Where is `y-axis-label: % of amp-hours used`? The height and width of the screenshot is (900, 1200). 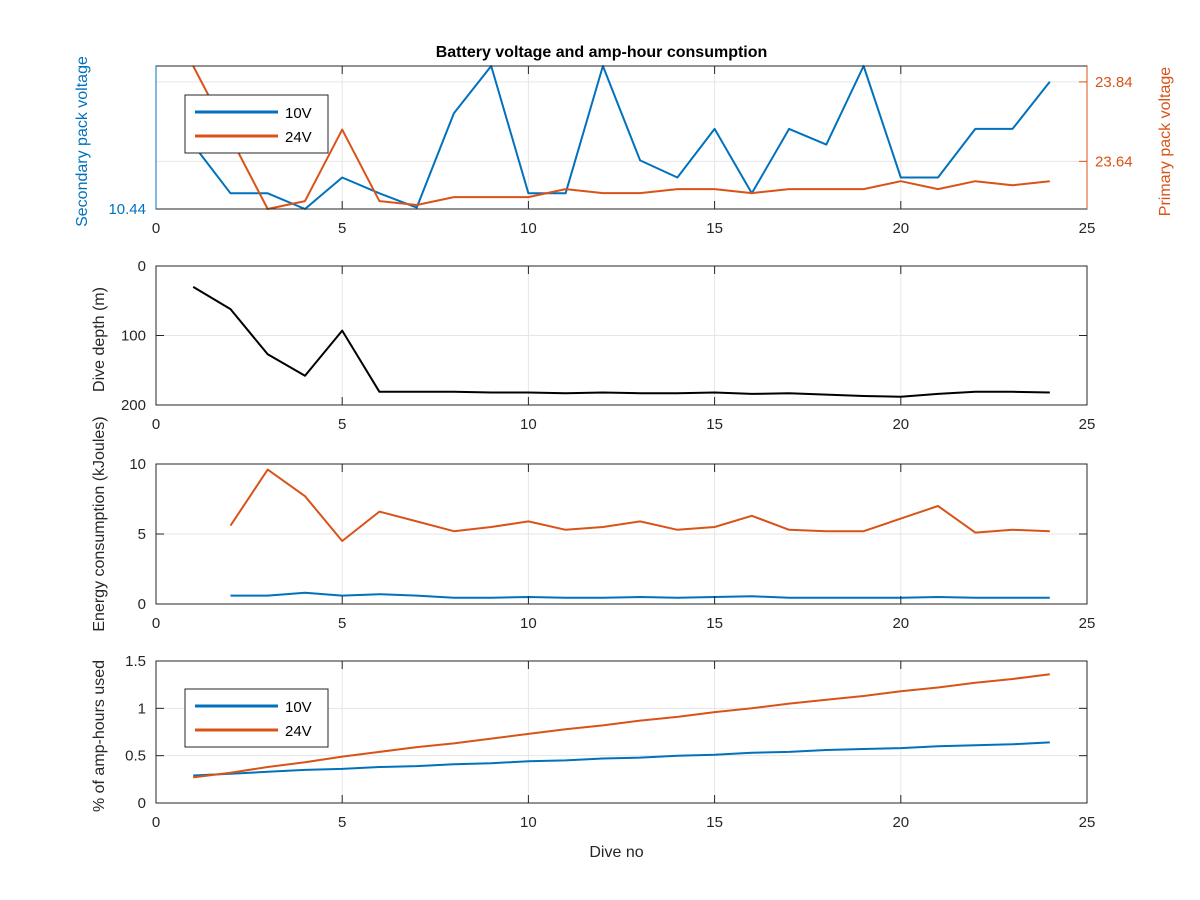 y-axis-label: % of amp-hours used is located at coordinates (99, 736).